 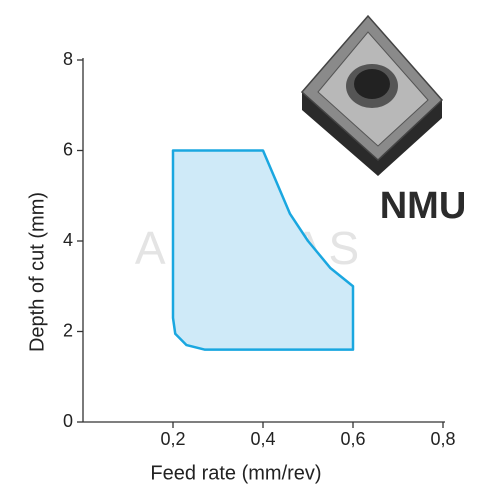 What do you see at coordinates (262, 439) in the screenshot?
I see `x-tick-label: 0,4` at bounding box center [262, 439].